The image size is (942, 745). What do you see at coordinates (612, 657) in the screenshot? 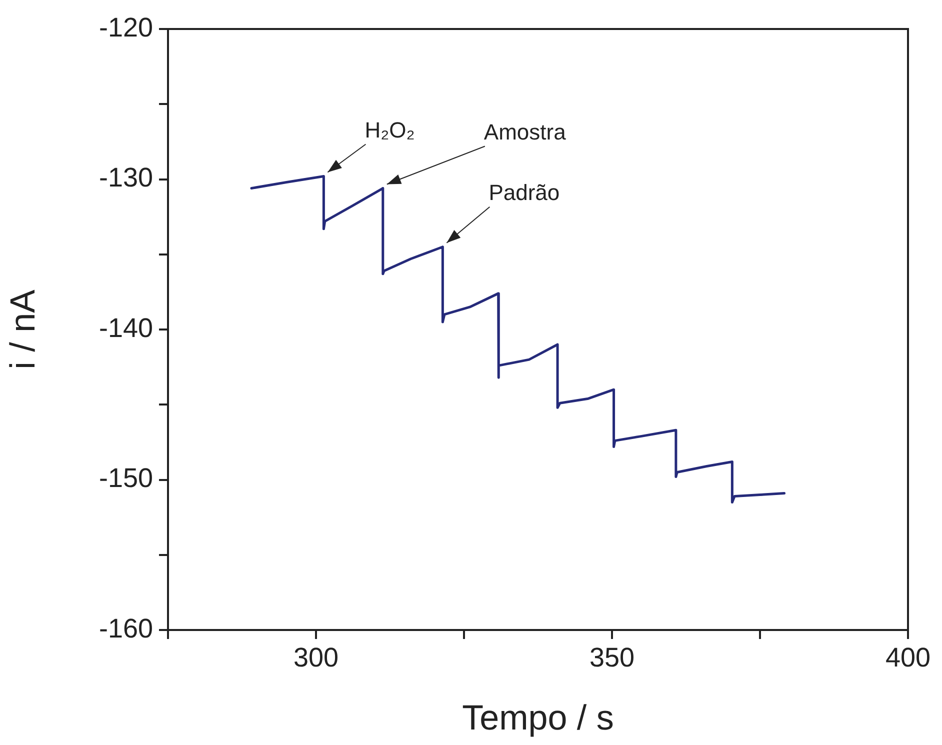
I see `x-tick-label: 350` at bounding box center [612, 657].